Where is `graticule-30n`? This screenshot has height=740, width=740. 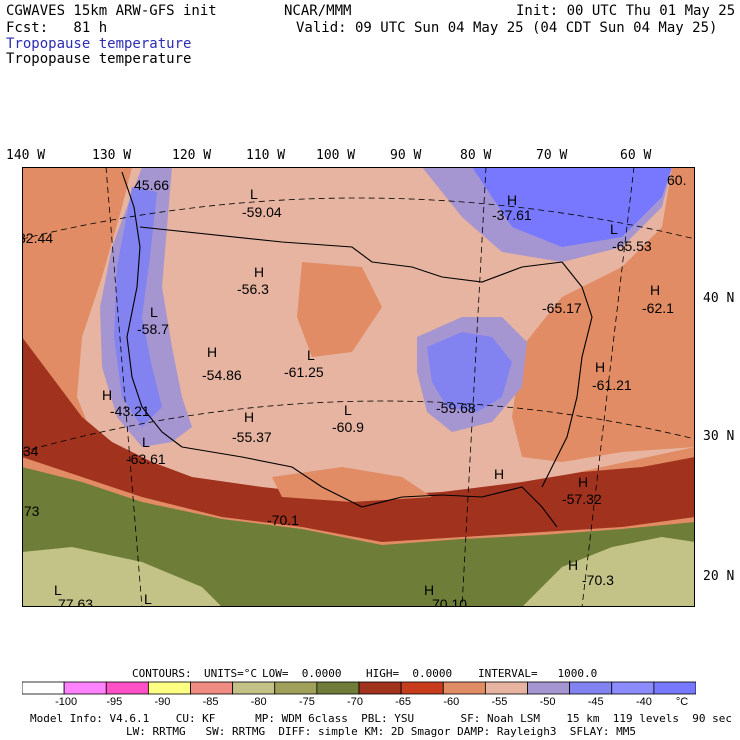 graticule-30n is located at coordinates (358, 426).